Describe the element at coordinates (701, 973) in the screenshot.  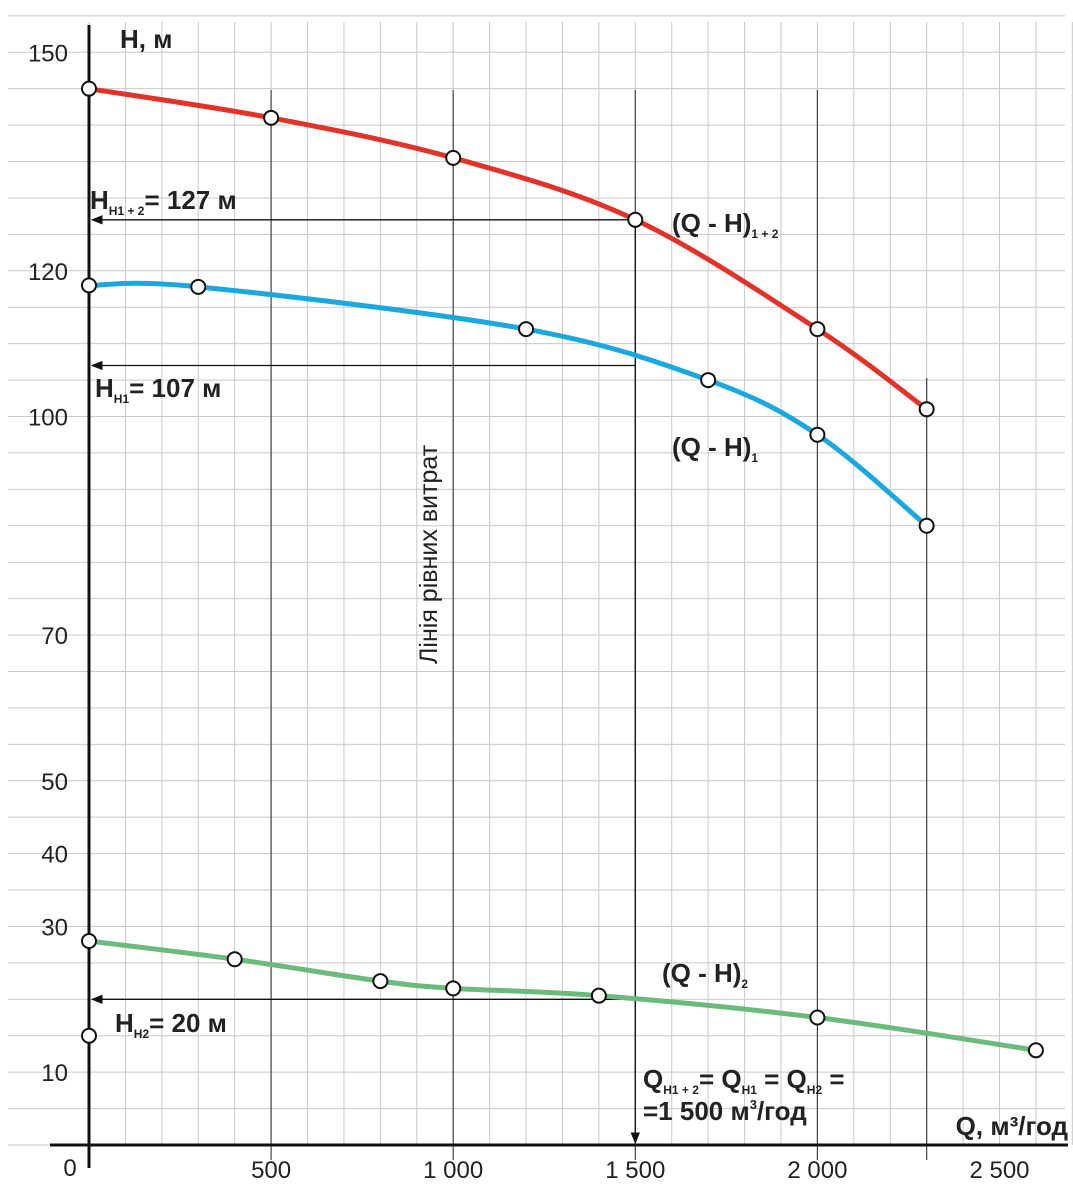
I see `series-label-2-part: (Q - H)` at that location.